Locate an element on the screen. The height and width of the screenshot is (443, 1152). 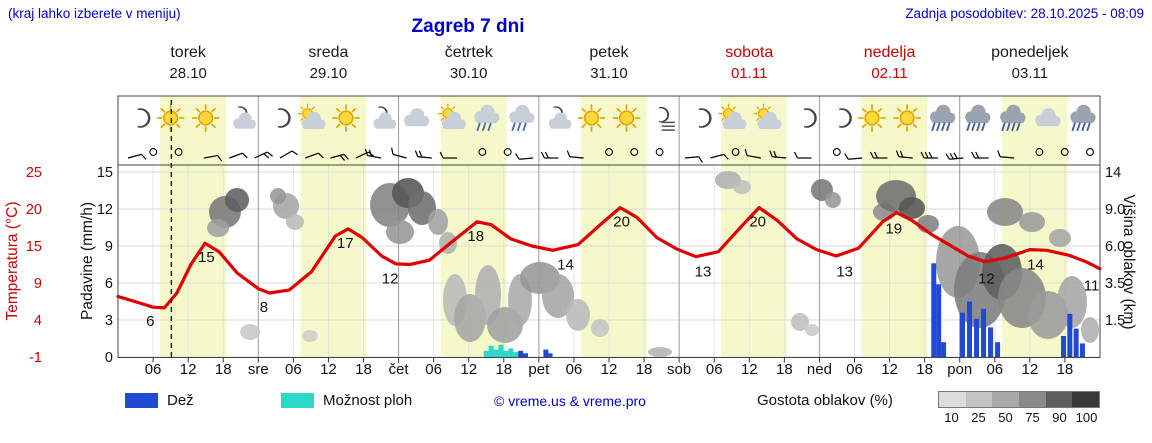
day-column-sobota: sobota 01.11 is located at coordinates (749, 63).